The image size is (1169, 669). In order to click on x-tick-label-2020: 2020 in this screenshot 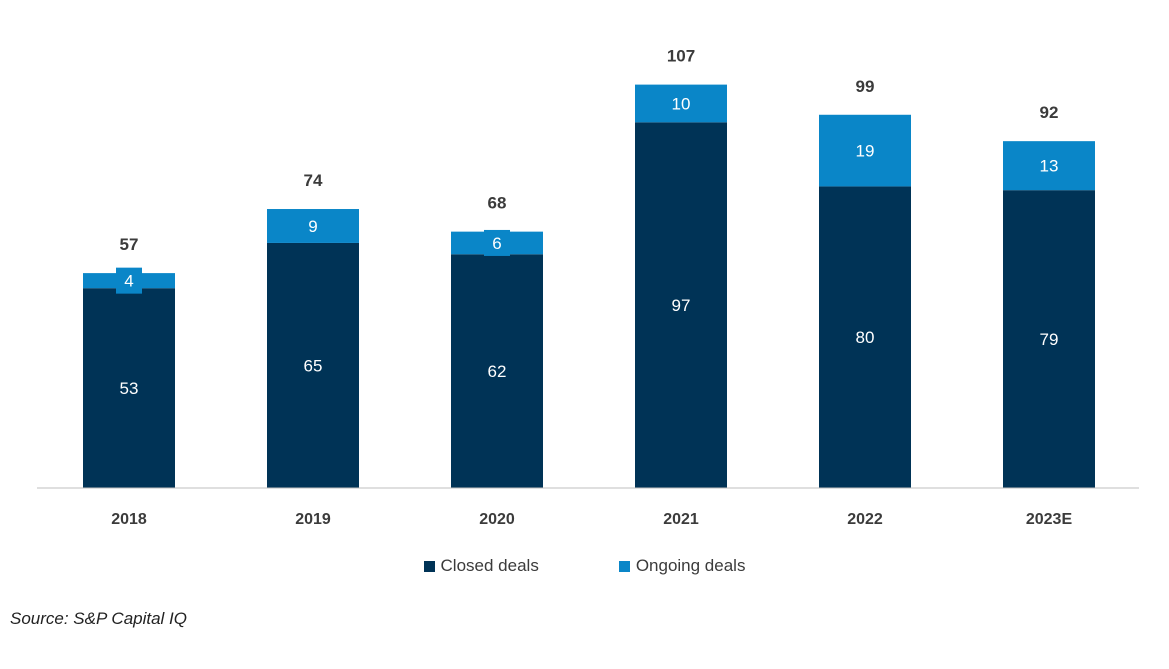, I will do `click(497, 519)`.